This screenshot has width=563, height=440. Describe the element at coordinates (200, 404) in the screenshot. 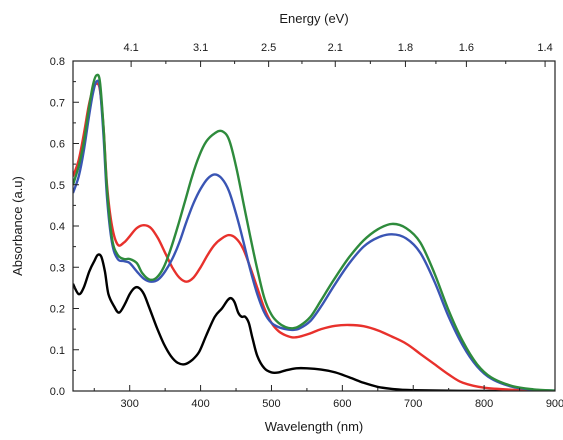

I see `x-tick-label-400: 400` at that location.